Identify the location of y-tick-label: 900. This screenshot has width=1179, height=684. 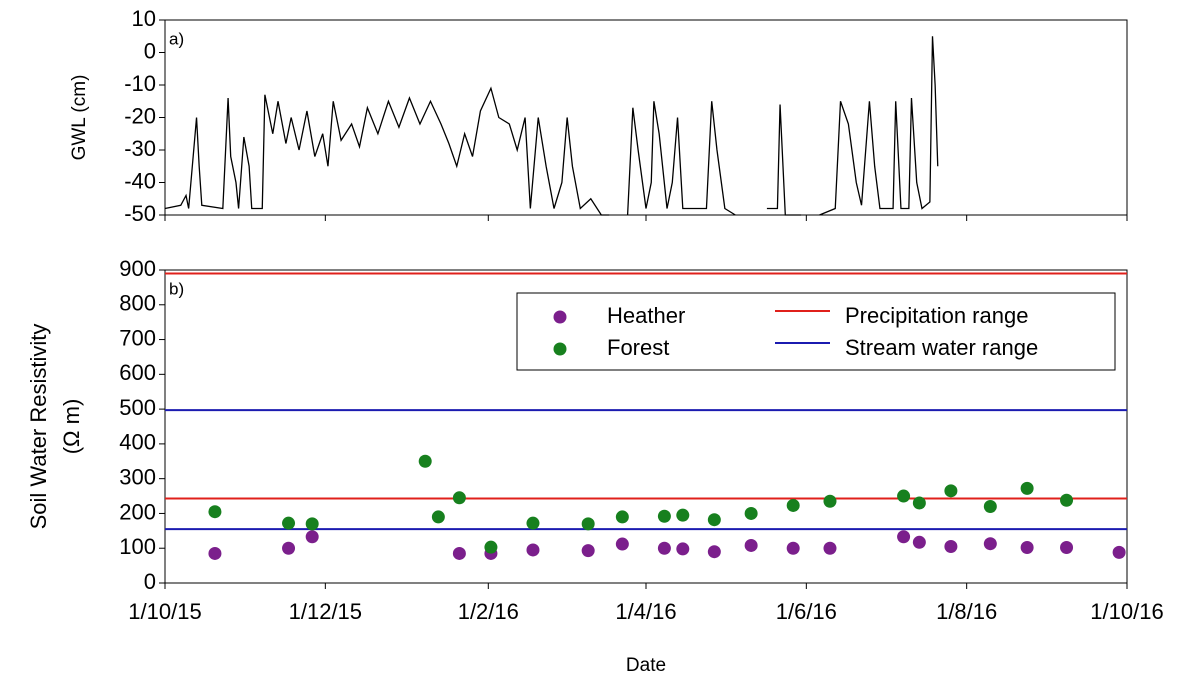
(137, 268).